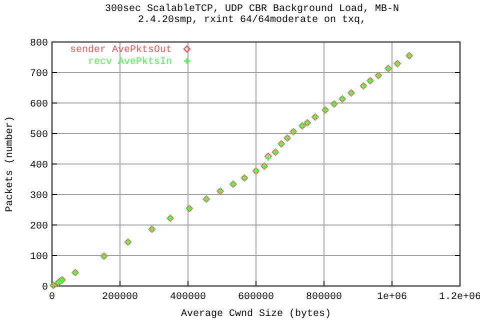  Describe the element at coordinates (121, 50) in the screenshot. I see `legend-label: sender AvePktsOut` at that location.